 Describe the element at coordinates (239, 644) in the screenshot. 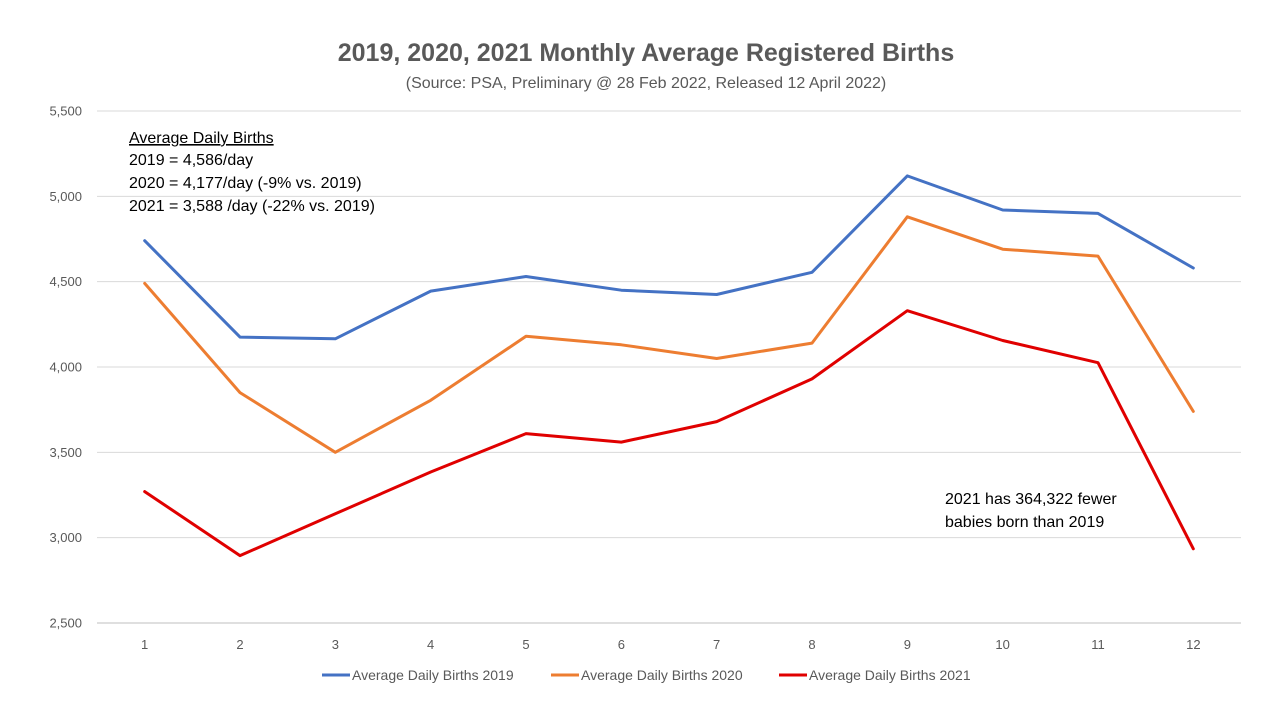

I see `x-tick-label: 2` at that location.